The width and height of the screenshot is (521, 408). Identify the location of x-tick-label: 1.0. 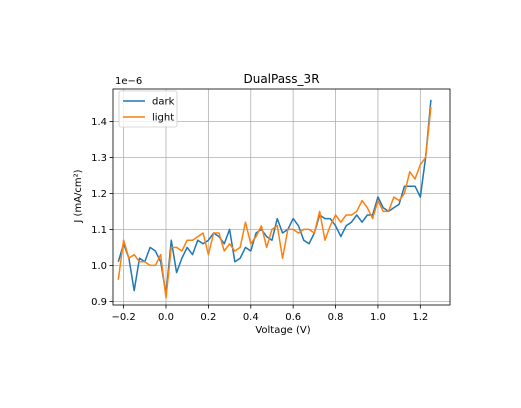
(378, 317).